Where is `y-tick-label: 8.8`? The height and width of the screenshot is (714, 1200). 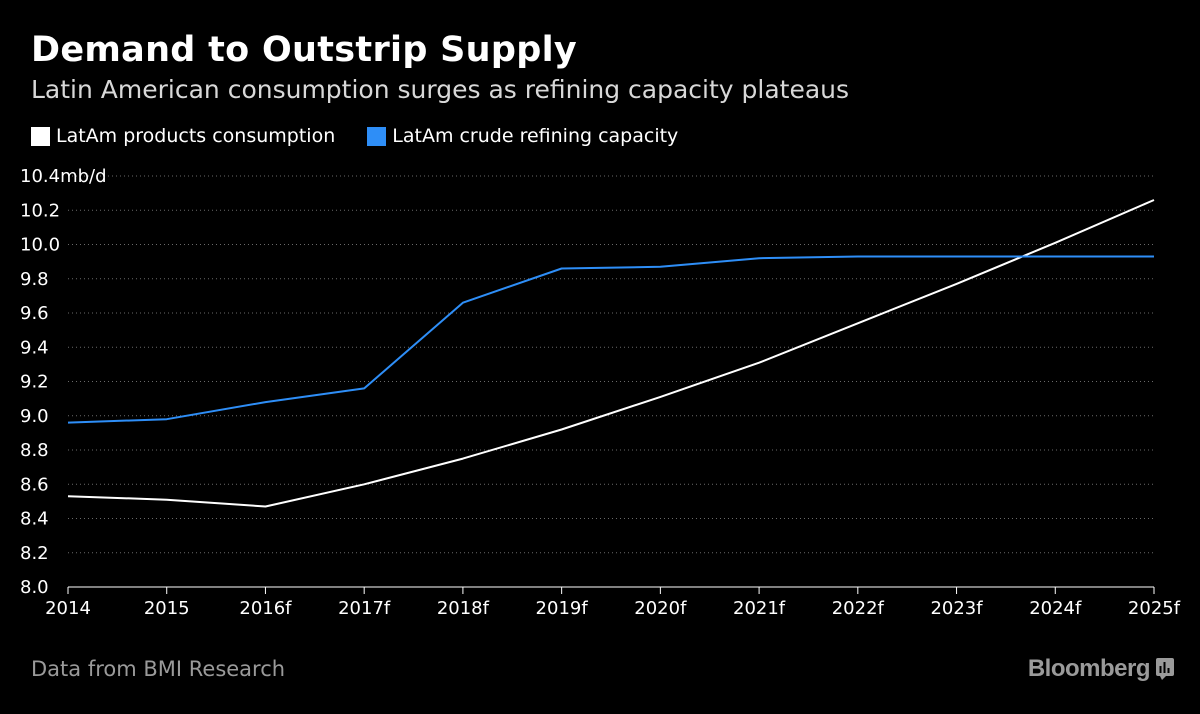 y-tick-label: 8.8 is located at coordinates (34, 450).